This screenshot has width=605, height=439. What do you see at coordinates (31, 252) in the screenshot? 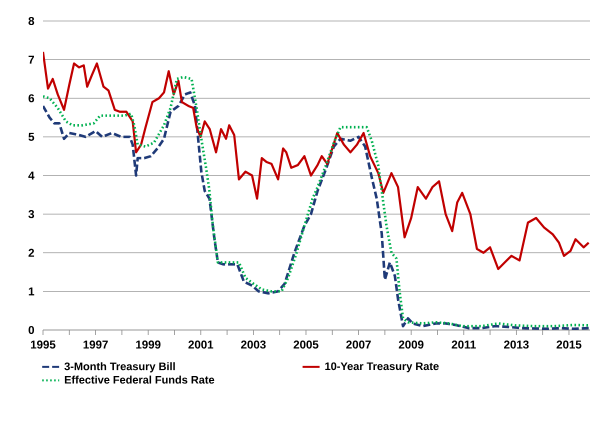
I see `y-tick-label: 2` at bounding box center [31, 252].